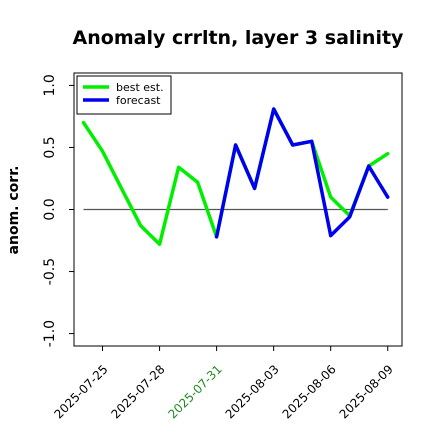 The width and height of the screenshot is (440, 440). Describe the element at coordinates (195, 391) in the screenshot. I see `x-tick-label: 2025-07-31` at that location.